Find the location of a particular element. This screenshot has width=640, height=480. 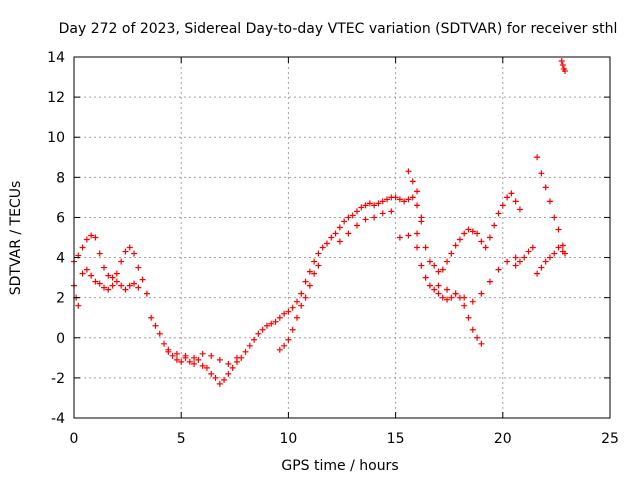

series-evening-lower is located at coordinates (550, 260).